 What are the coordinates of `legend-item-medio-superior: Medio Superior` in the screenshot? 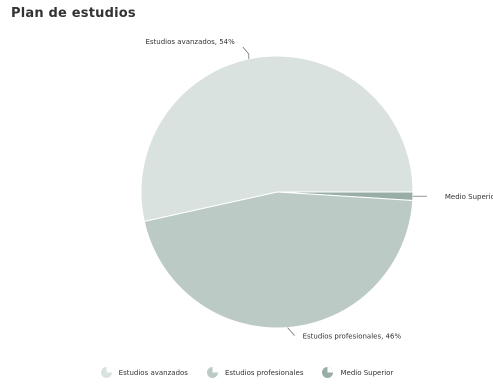 It's located at (357, 372).